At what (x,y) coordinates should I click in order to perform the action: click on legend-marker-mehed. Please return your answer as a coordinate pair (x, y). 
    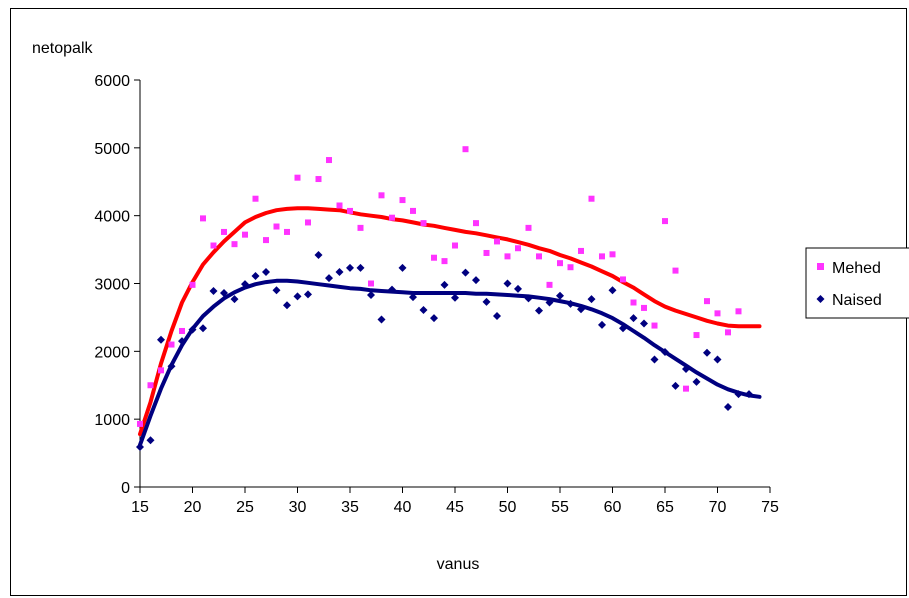
    Looking at the image, I should click on (820, 266).